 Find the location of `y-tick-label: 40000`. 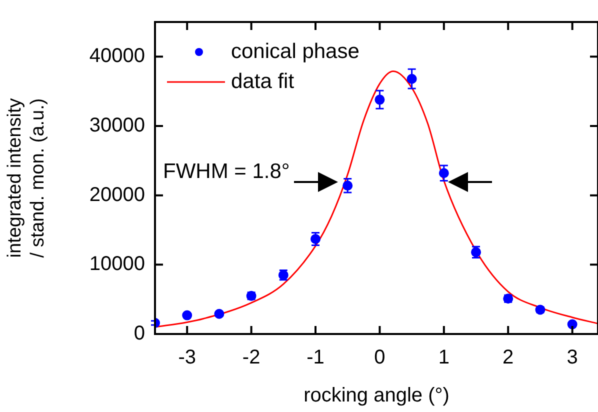

y-tick-label: 40000 is located at coordinates (117, 56).